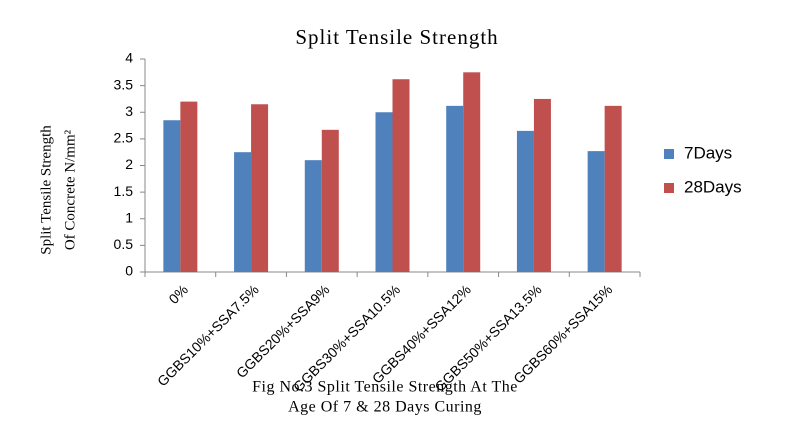 The height and width of the screenshot is (433, 806). Describe the element at coordinates (178, 294) in the screenshot. I see `x-tick-label: 0%` at that location.